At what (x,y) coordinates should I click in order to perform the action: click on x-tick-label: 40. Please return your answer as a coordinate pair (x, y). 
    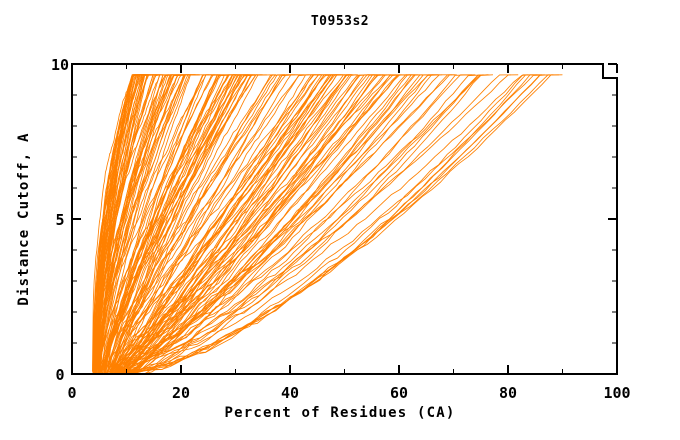
    Looking at the image, I should click on (290, 393).